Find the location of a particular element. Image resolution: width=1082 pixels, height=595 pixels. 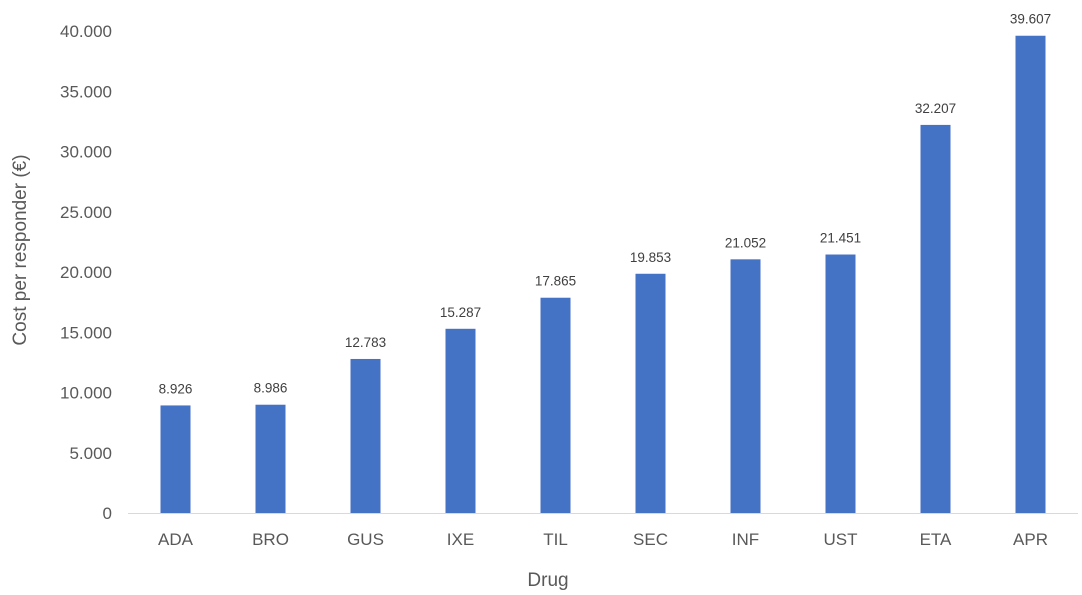

data-label-ust: 21.451 is located at coordinates (840, 238).